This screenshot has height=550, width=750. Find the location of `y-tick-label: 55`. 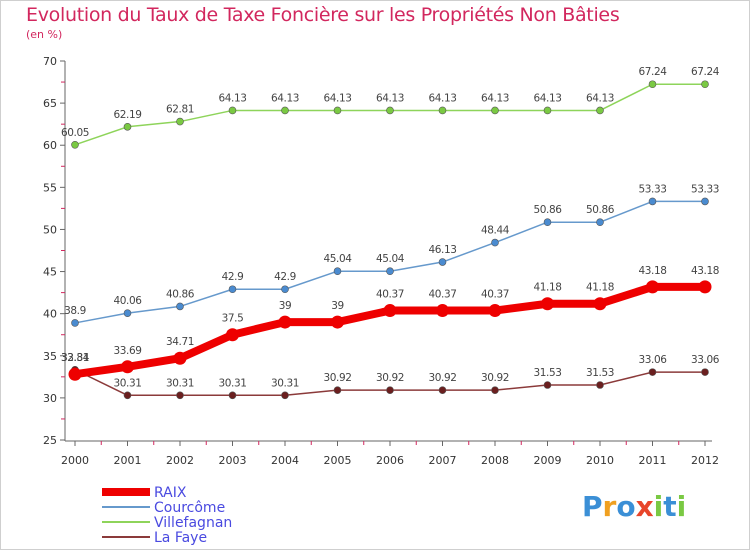

y-tick-label: 55 is located at coordinates (50, 187).